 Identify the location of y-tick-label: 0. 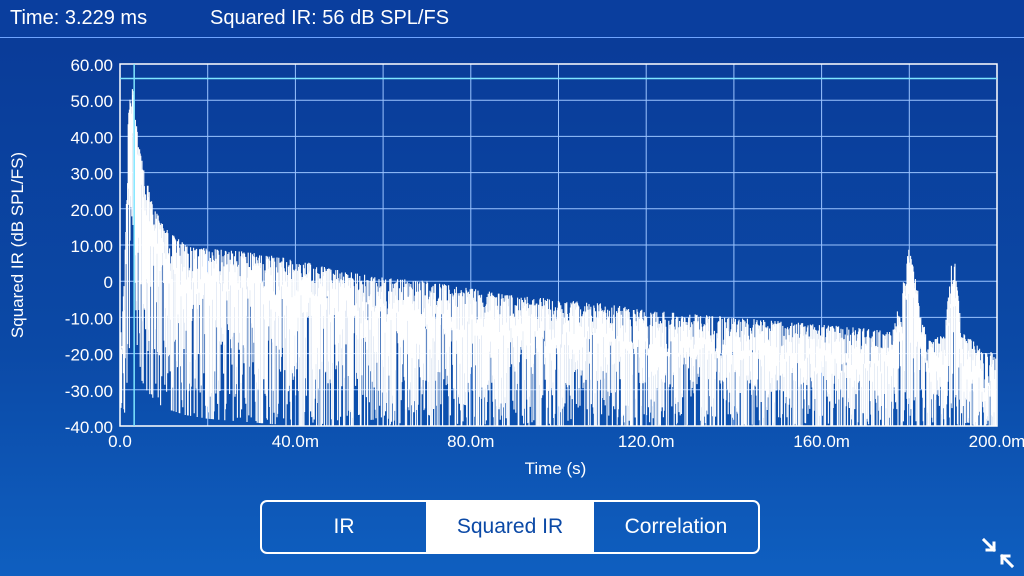
(108, 282).